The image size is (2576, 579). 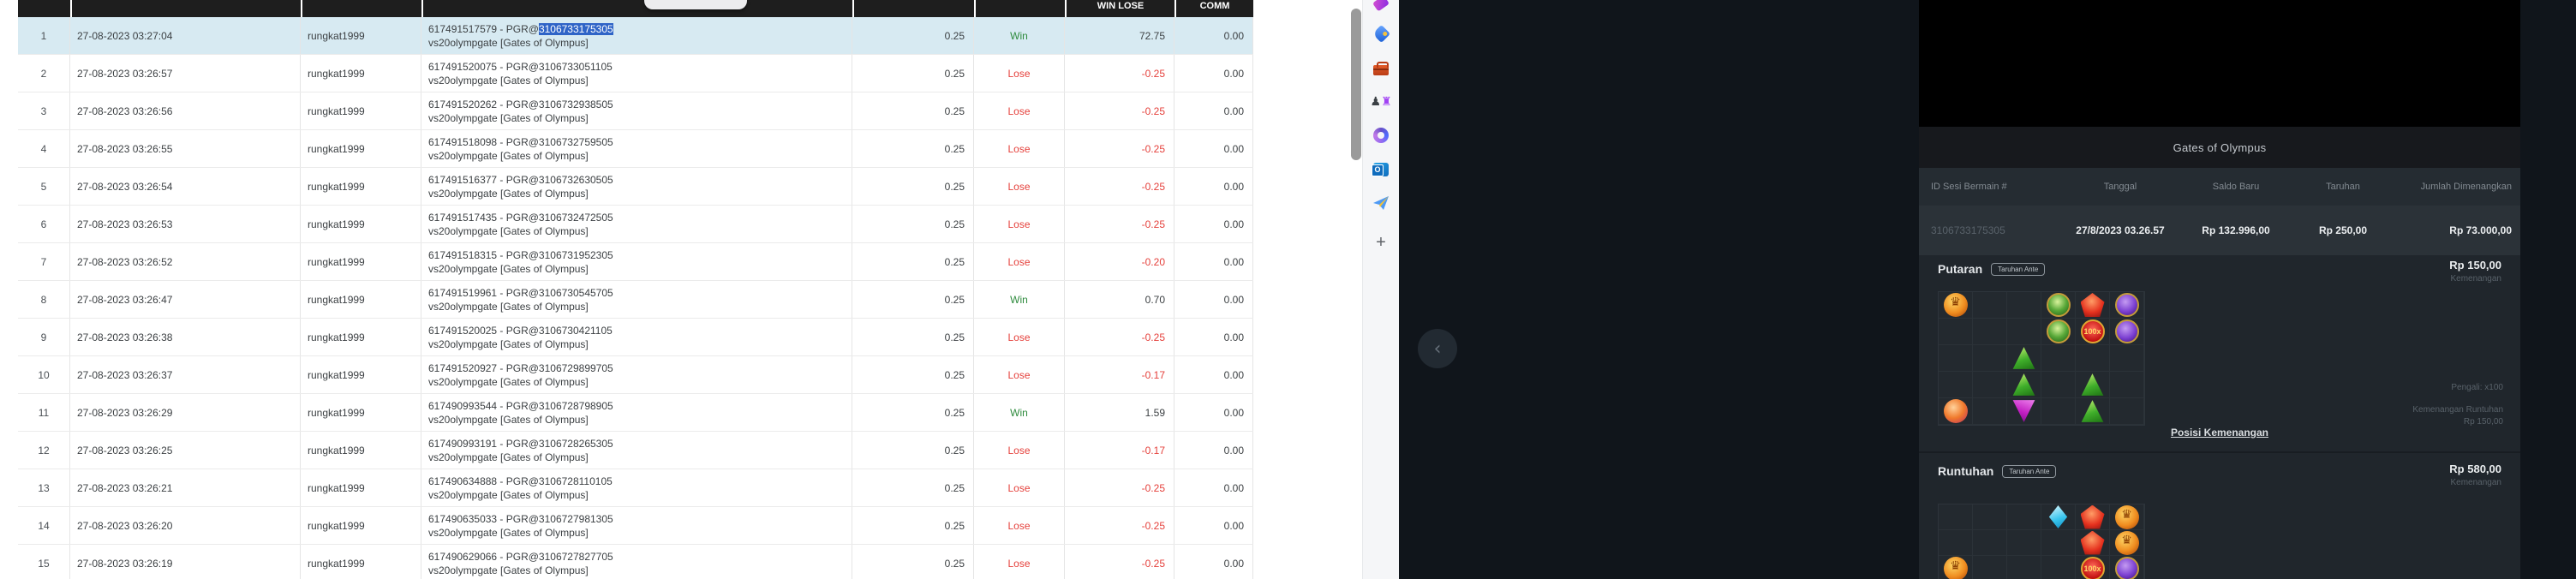 I want to click on row-number: 14, so click(x=44, y=525).